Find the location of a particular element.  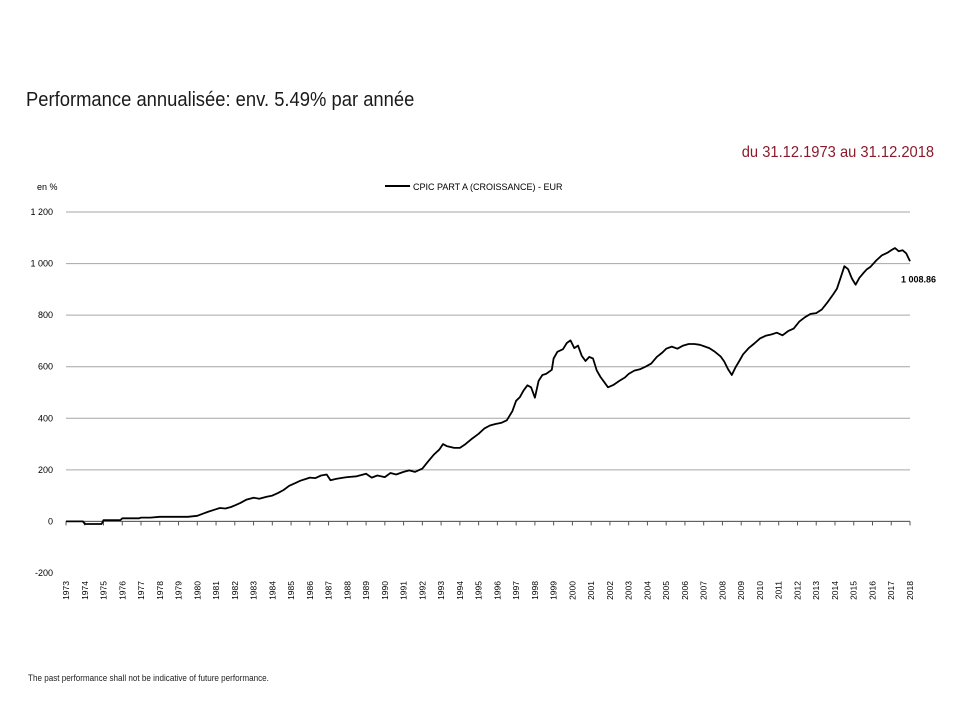

x-tick-label: 1985 is located at coordinates (291, 590).